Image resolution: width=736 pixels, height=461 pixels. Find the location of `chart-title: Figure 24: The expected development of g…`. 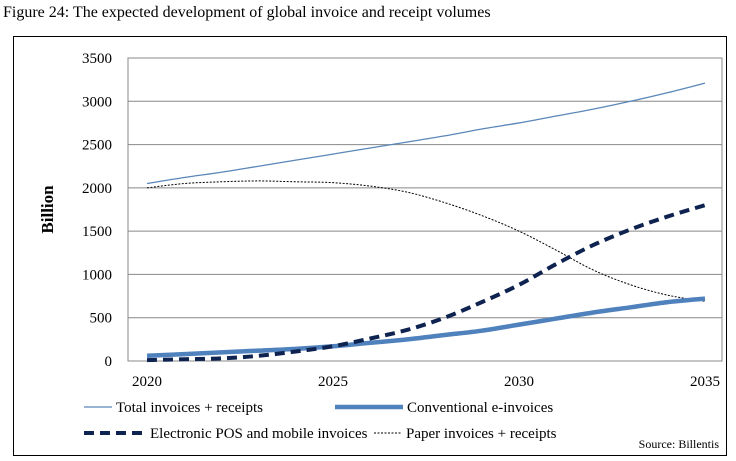

chart-title: Figure 24: The expected development of g… is located at coordinates (247, 12).